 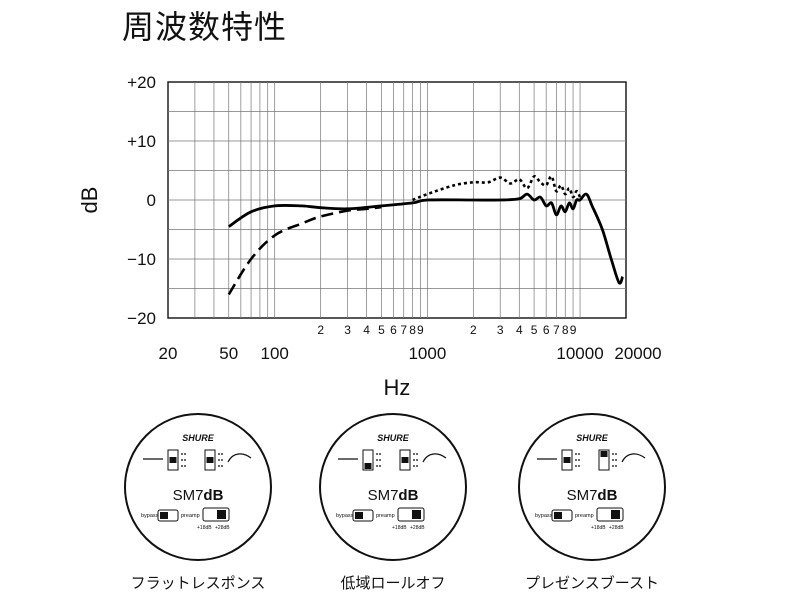 I want to click on x-tick-label-major: 20000, so click(x=637, y=353).